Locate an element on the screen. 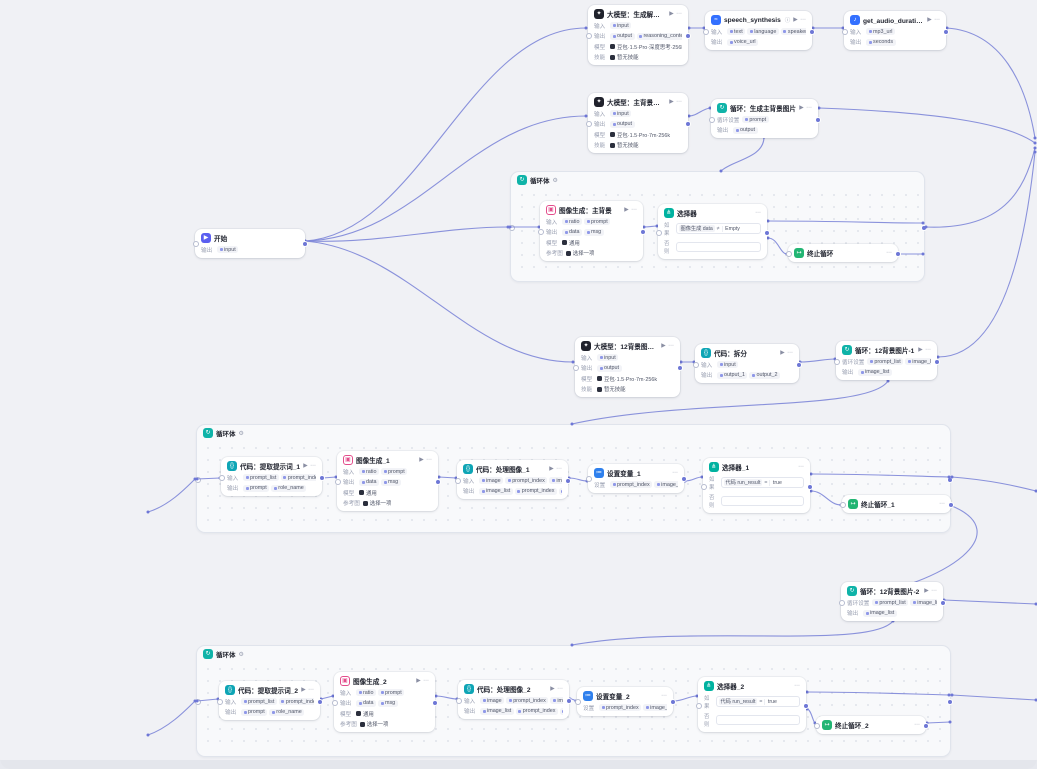  variable-chip: language is located at coordinates (763, 31).